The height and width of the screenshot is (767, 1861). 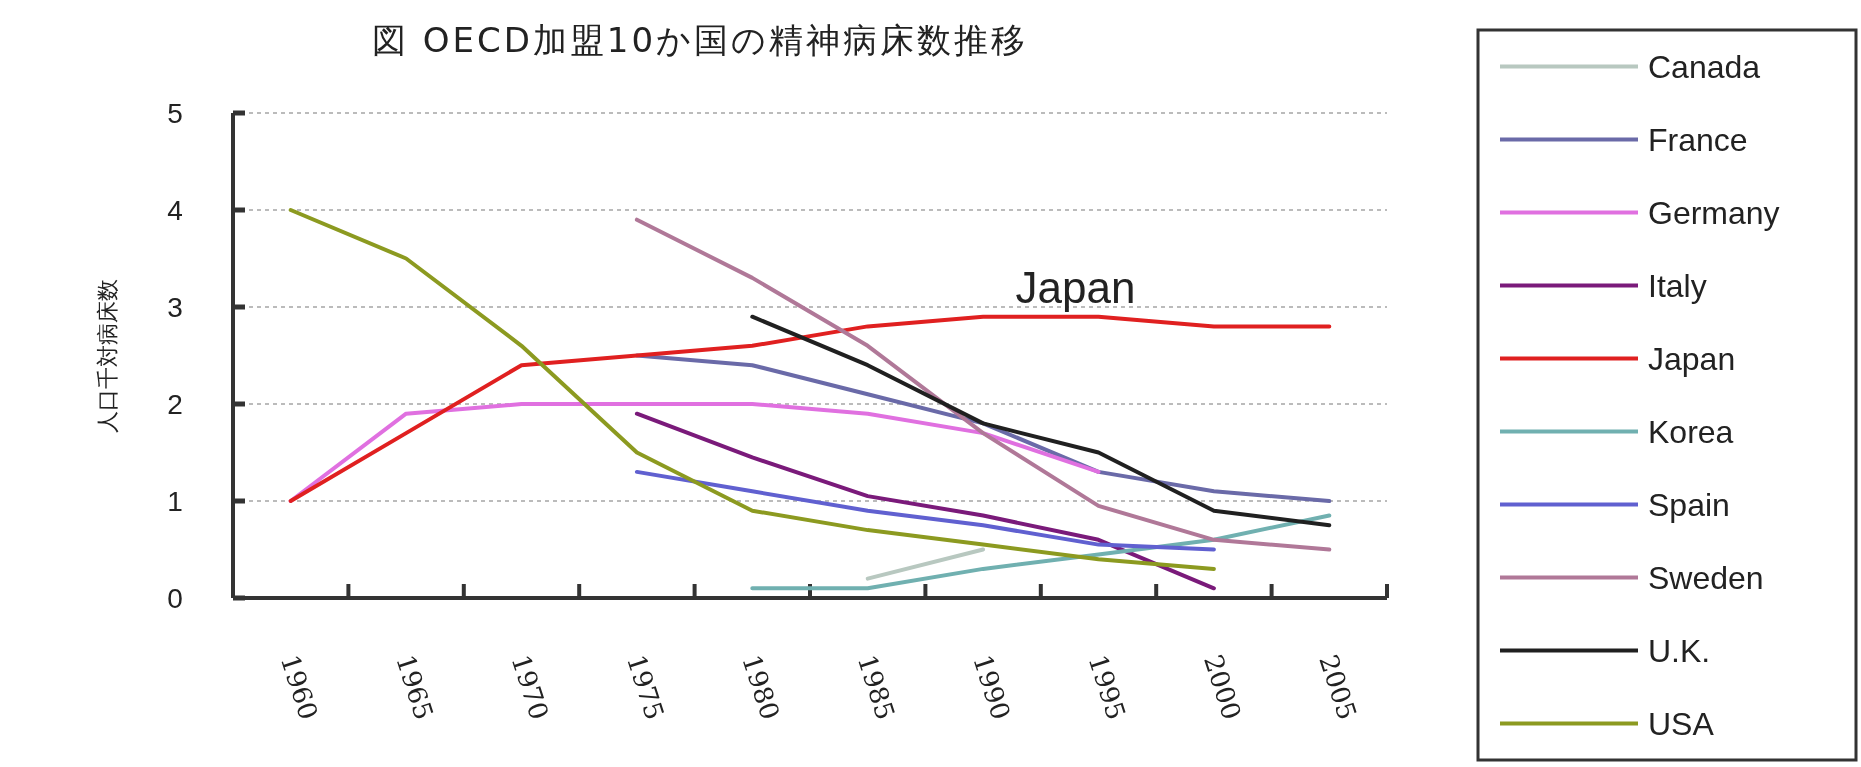 What do you see at coordinates (299, 687) in the screenshot?
I see `x-tick-label: 1960` at bounding box center [299, 687].